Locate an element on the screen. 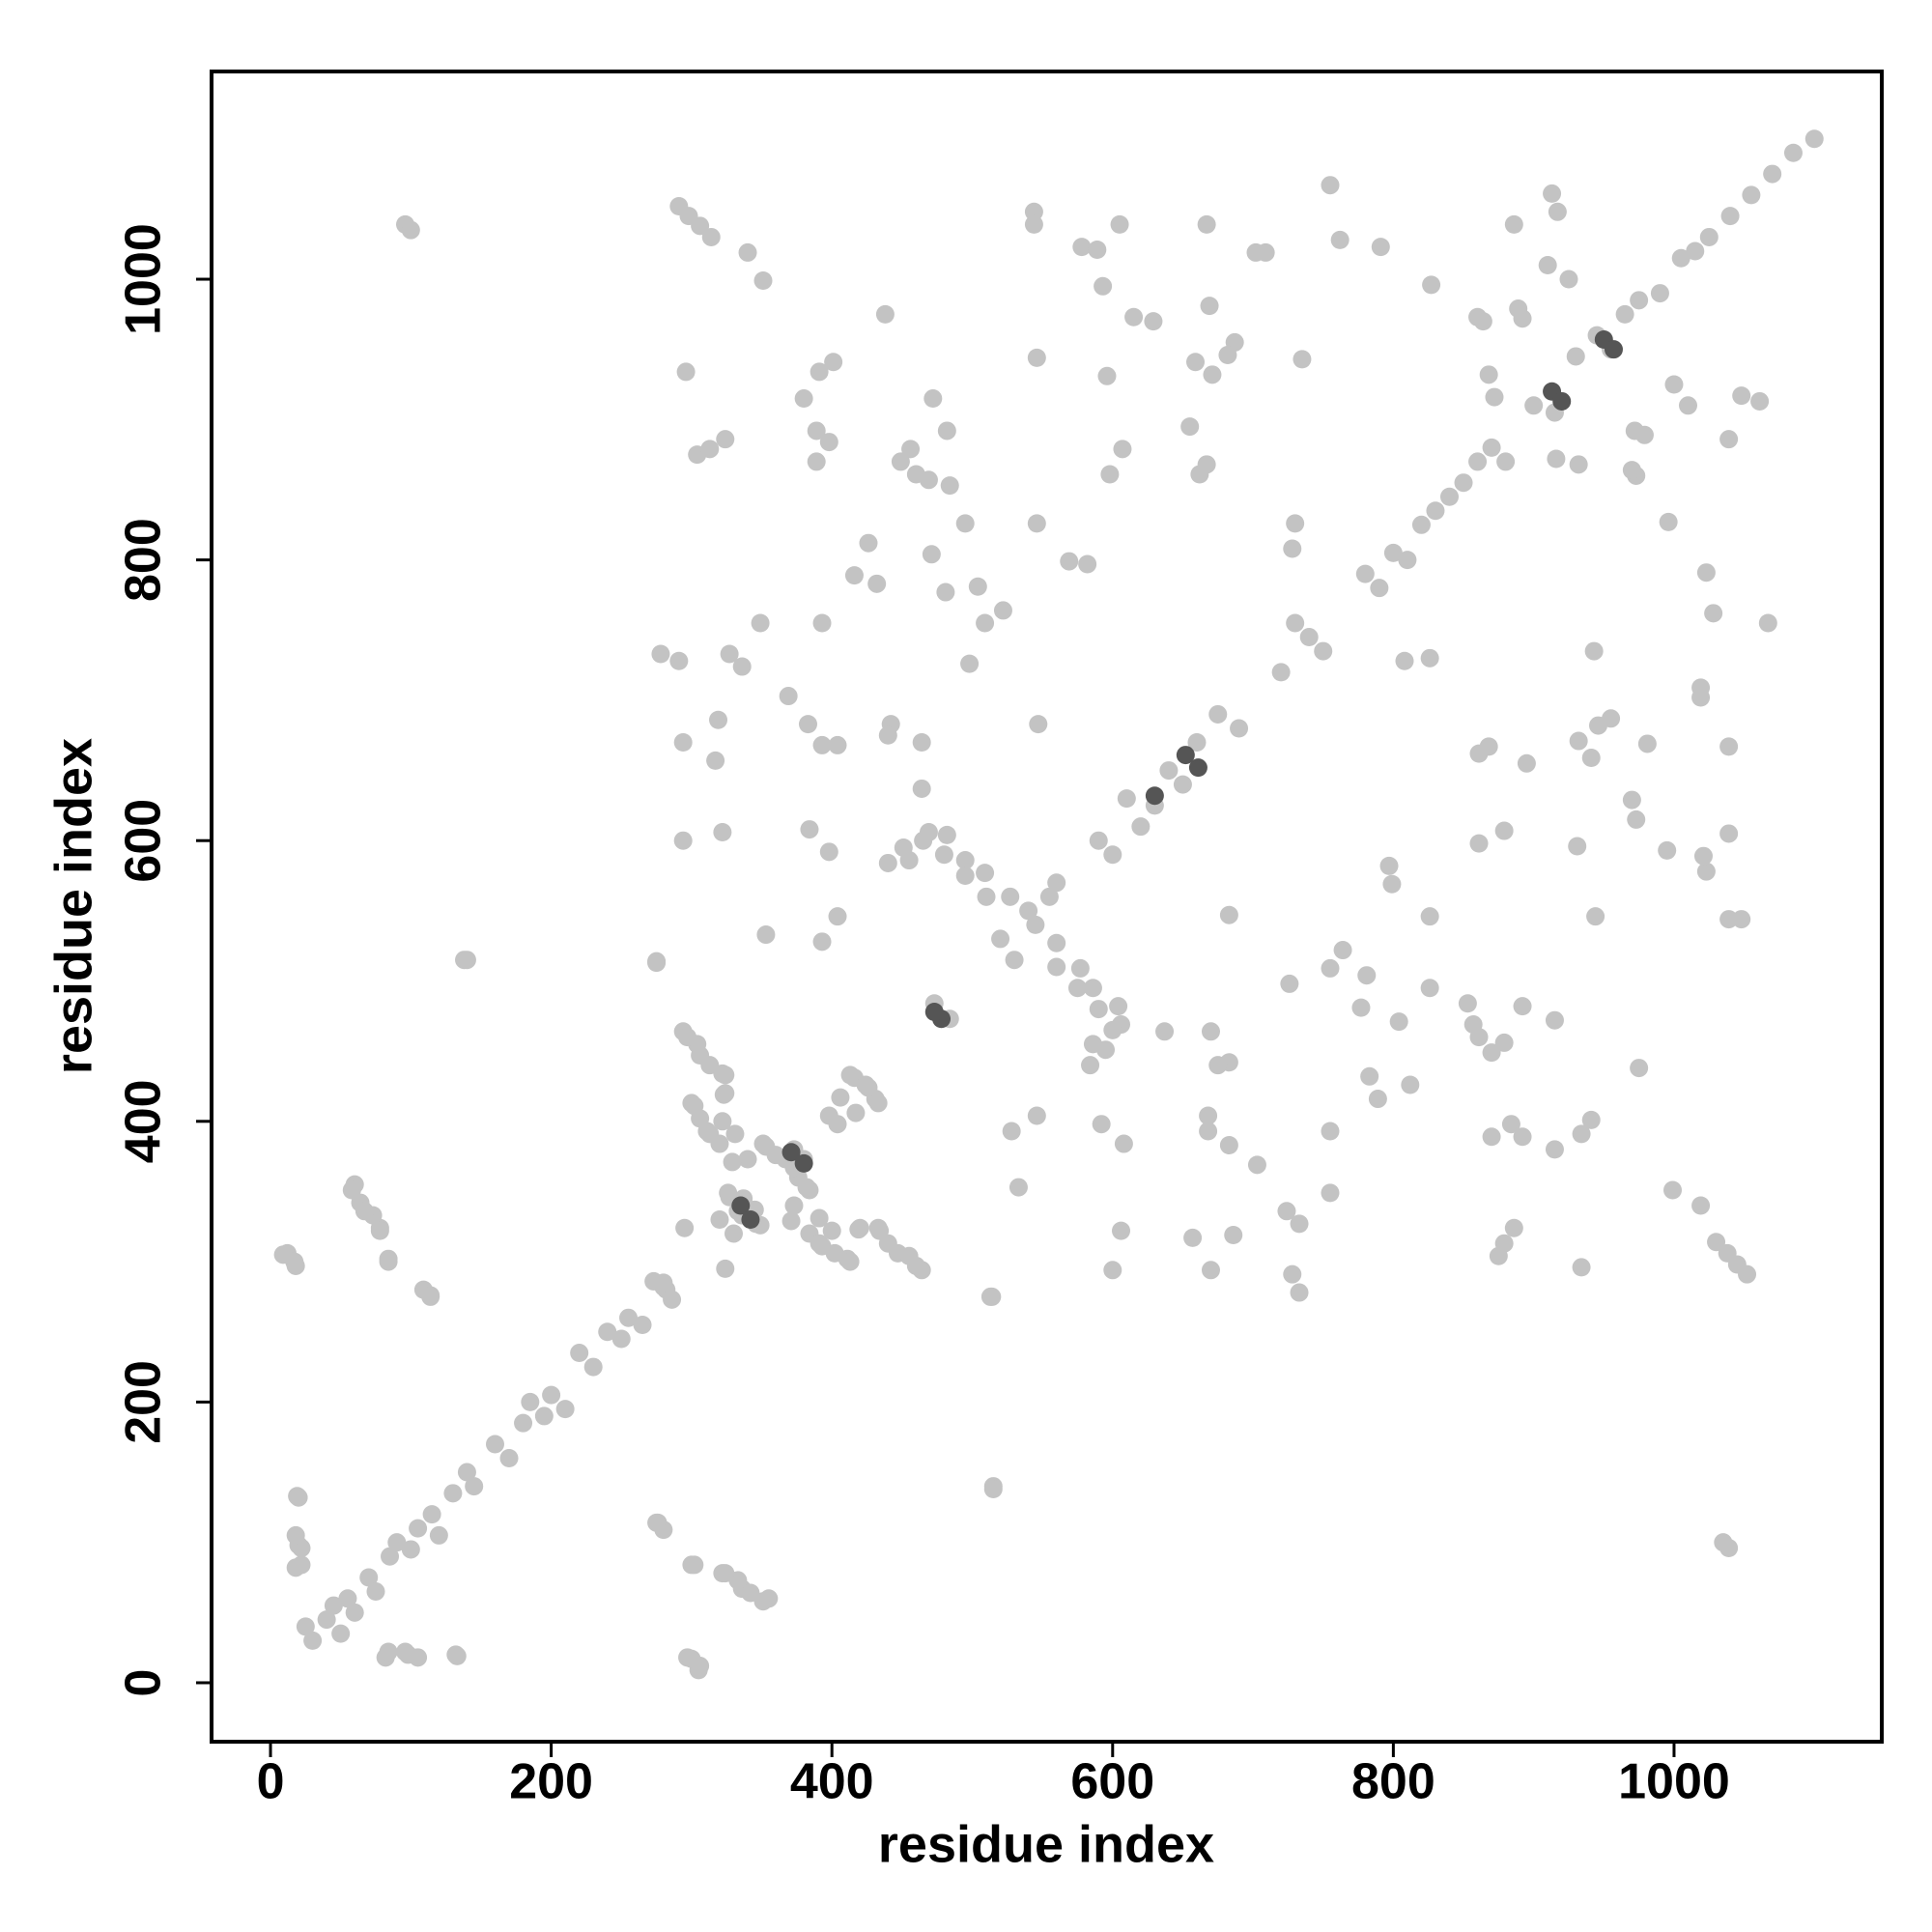 This screenshot has width=1932, height=1932. y-axis-title: residue index is located at coordinates (73, 906).